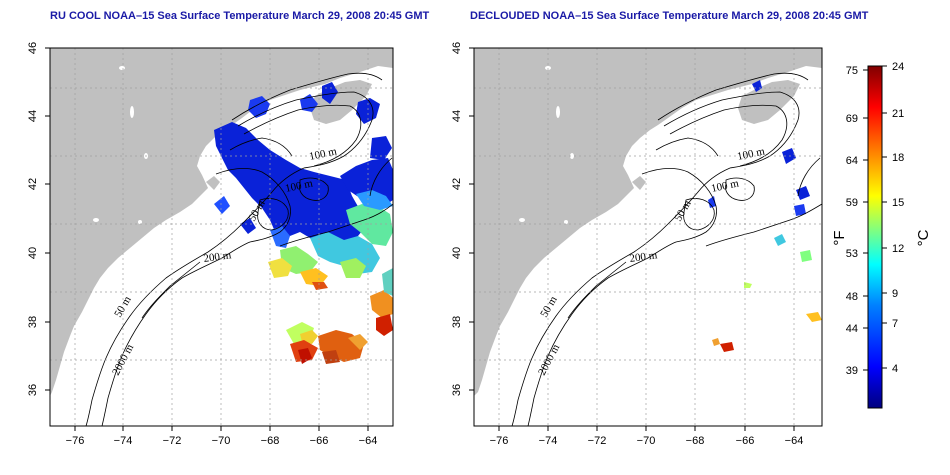  I want to click on svg-text: 7, so click(895, 324).